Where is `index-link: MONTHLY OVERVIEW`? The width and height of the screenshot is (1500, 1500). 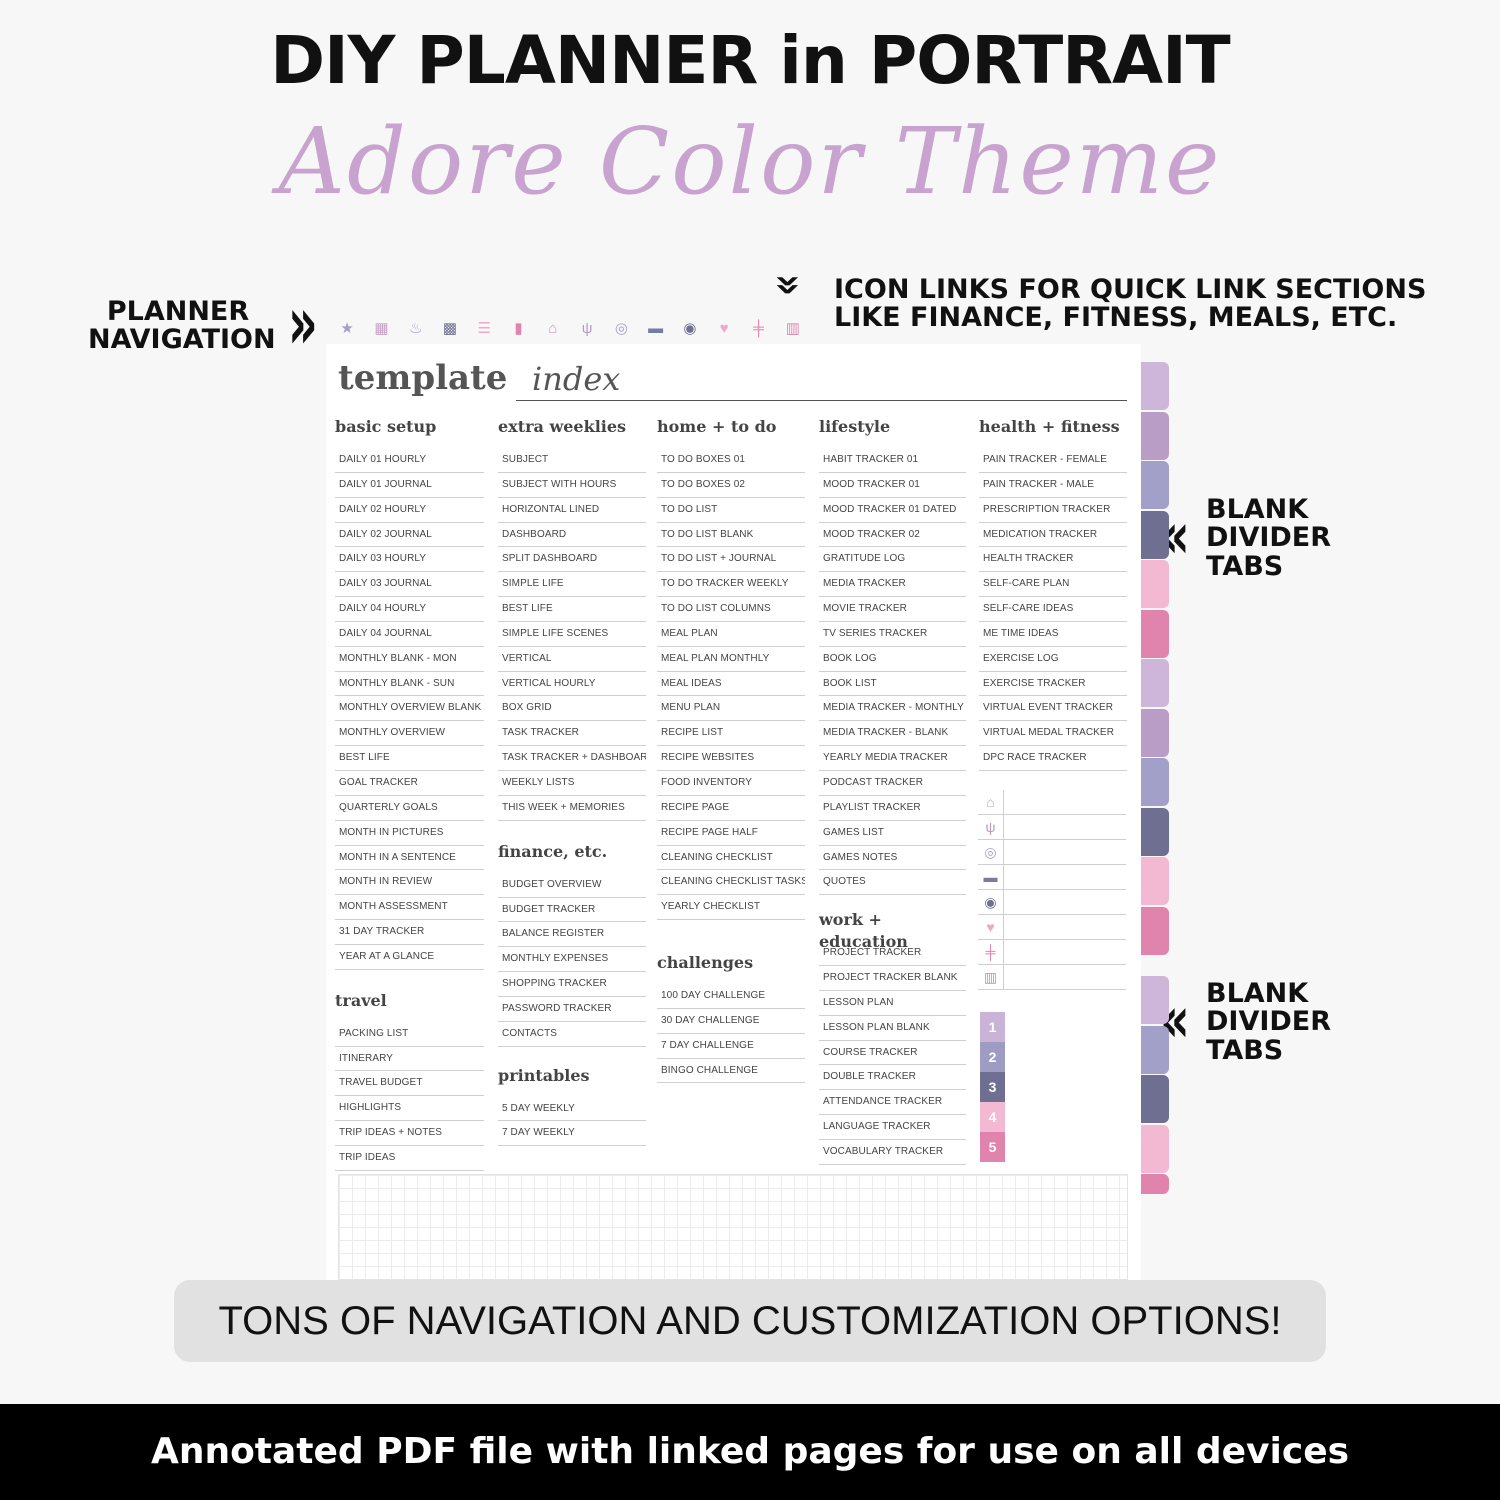
index-link: MONTHLY OVERVIEW is located at coordinates (409, 734).